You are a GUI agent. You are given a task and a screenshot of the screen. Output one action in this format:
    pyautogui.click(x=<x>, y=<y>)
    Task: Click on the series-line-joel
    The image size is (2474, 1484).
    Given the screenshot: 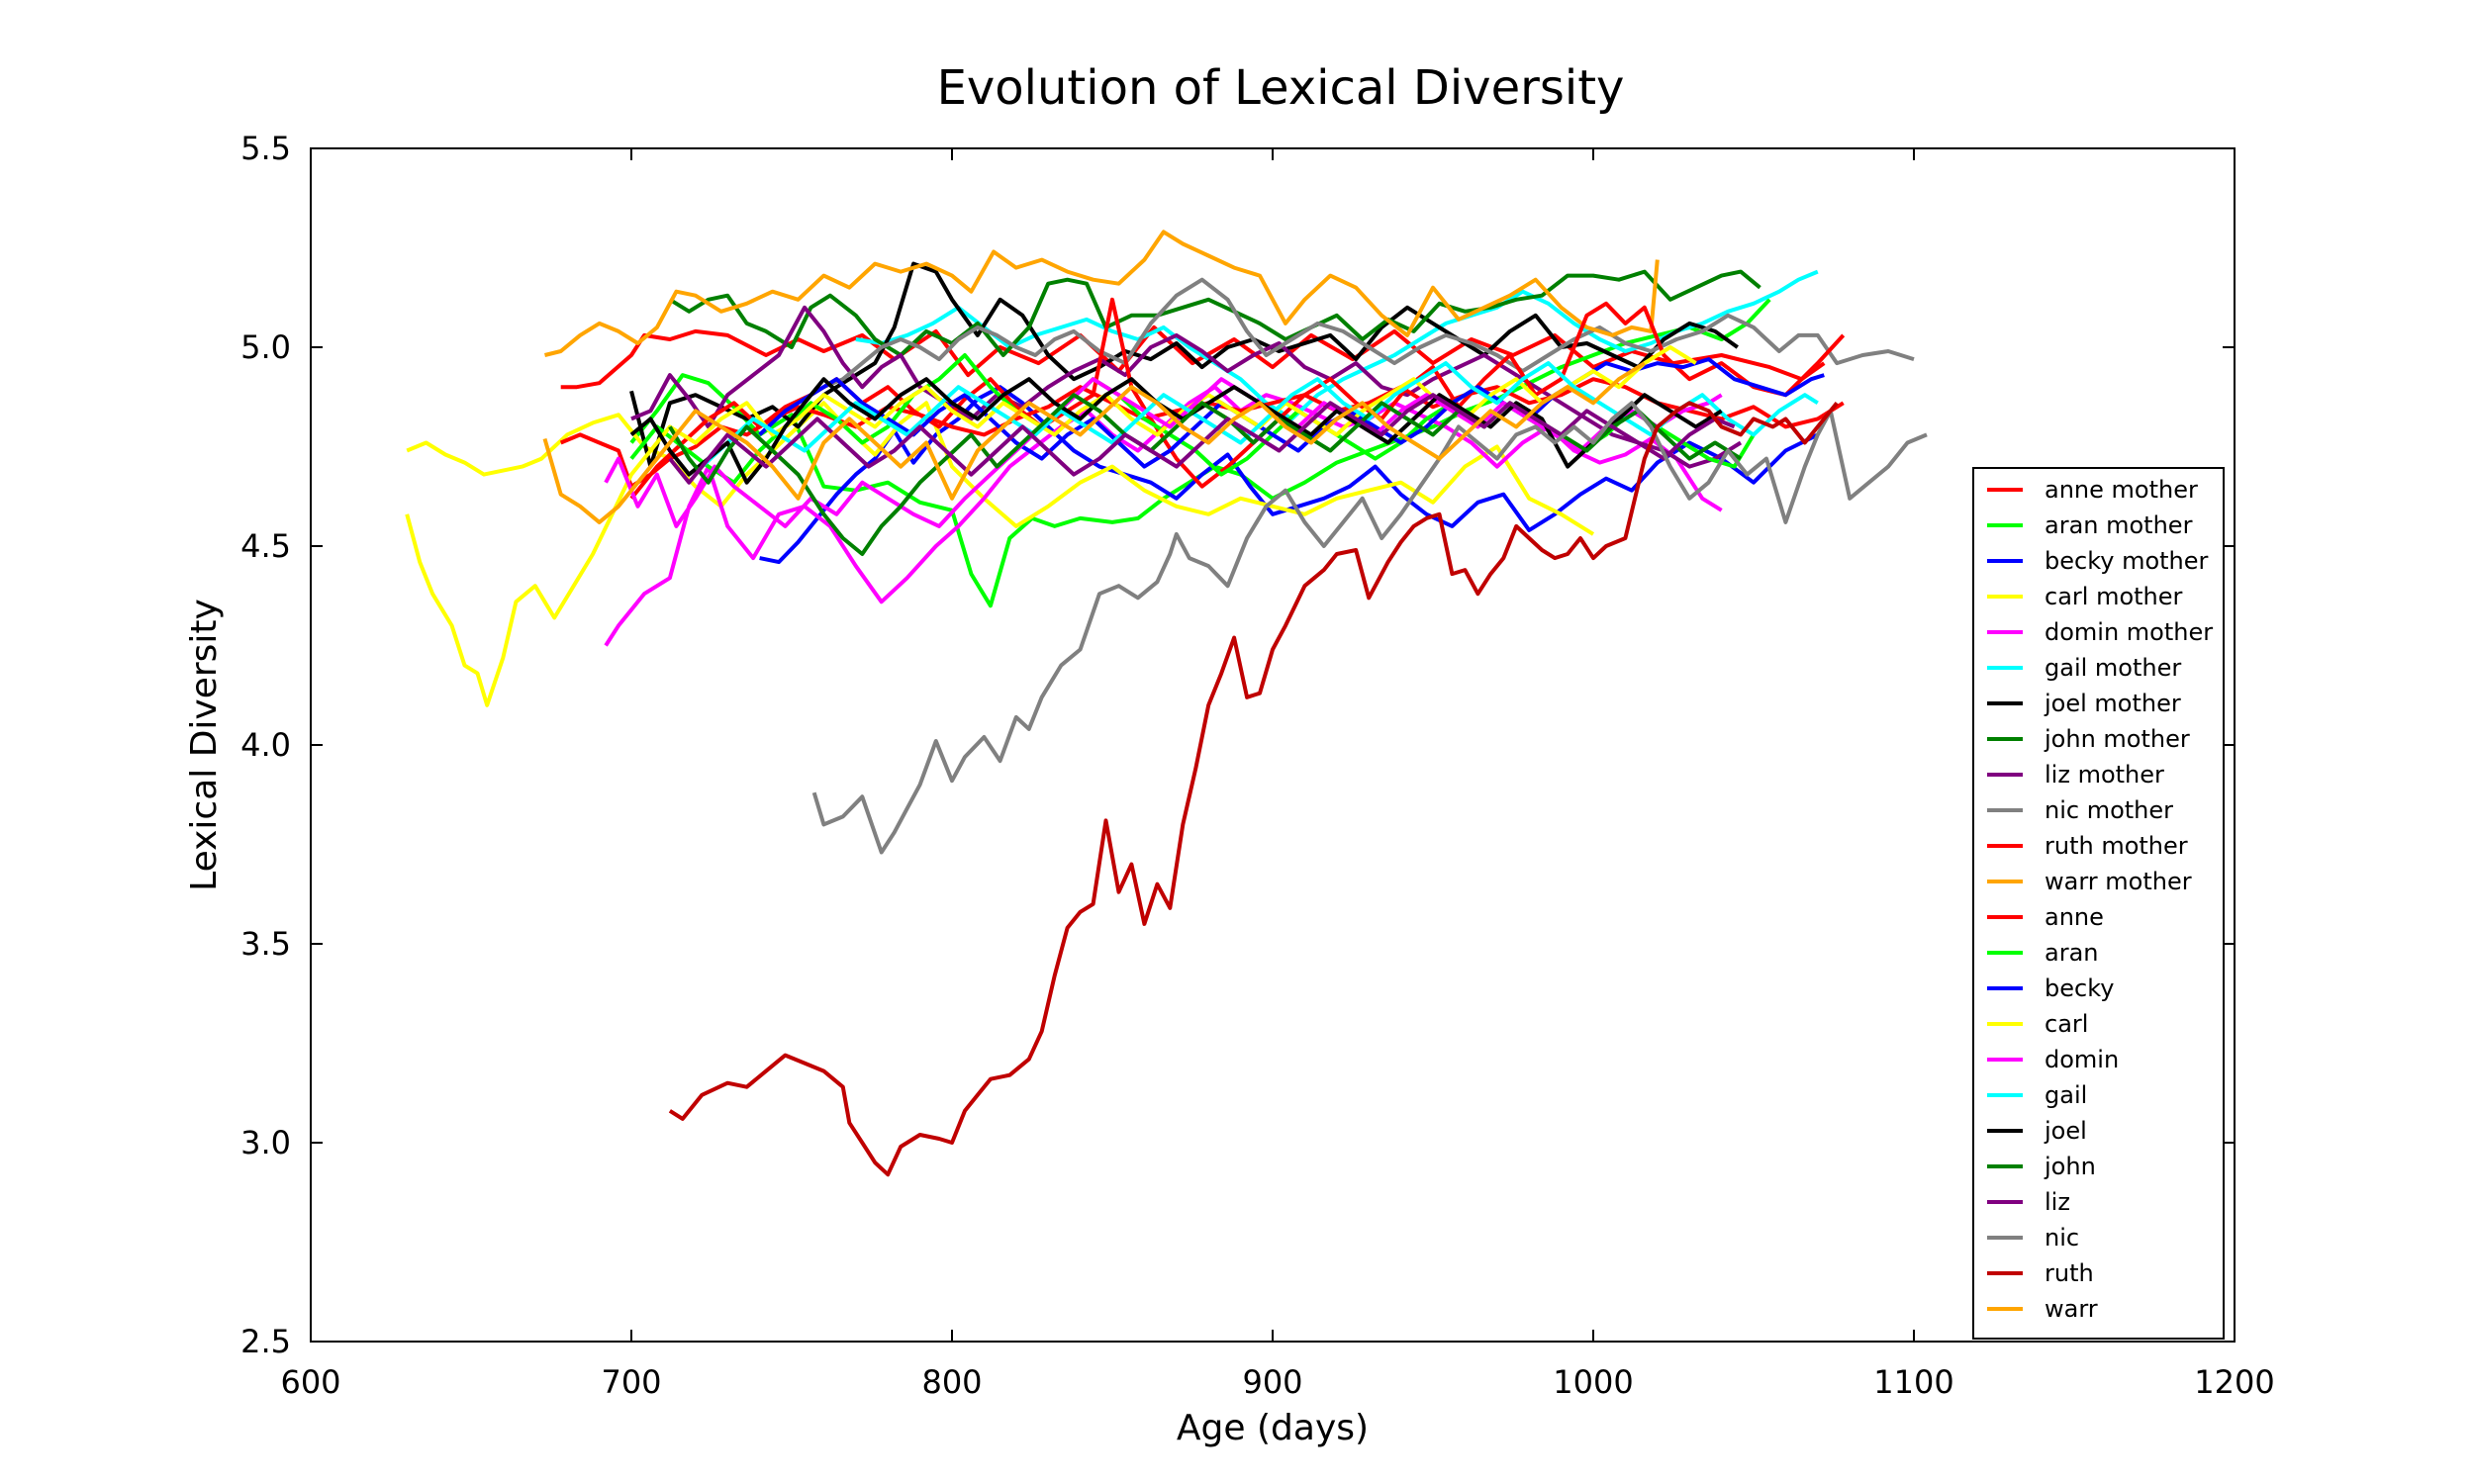 What is the action you would take?
    pyautogui.click(x=1176, y=431)
    